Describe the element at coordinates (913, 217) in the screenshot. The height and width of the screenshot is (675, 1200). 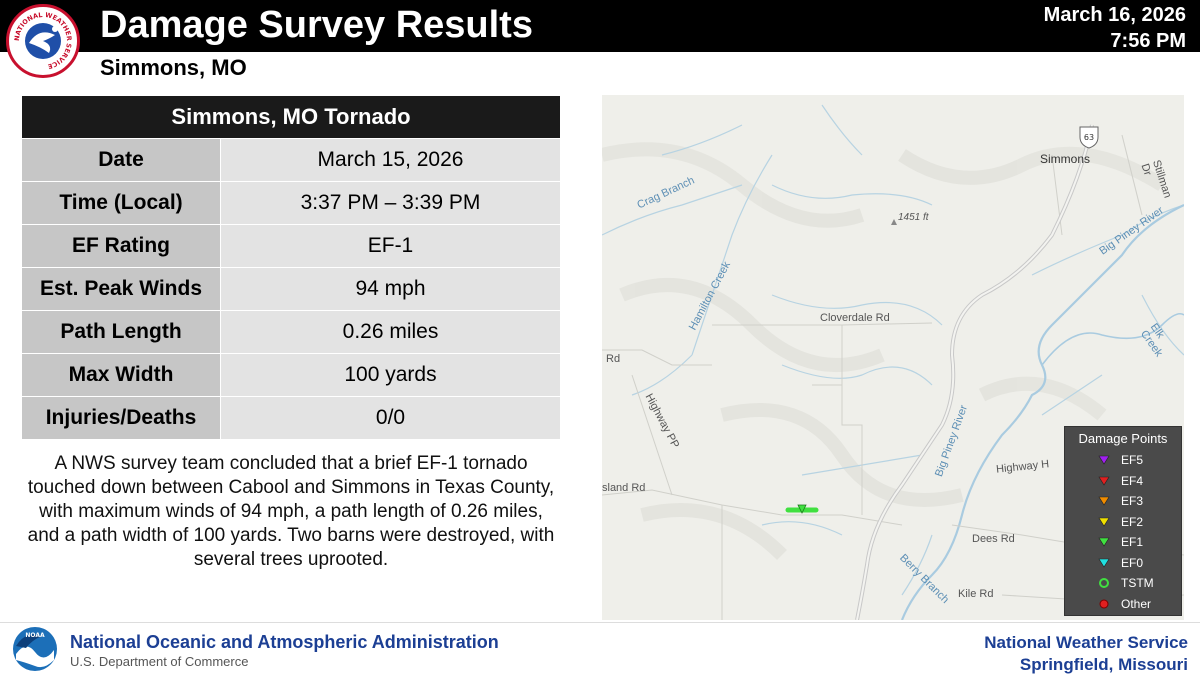
I see `map-label-elevation: 1451 ft` at that location.